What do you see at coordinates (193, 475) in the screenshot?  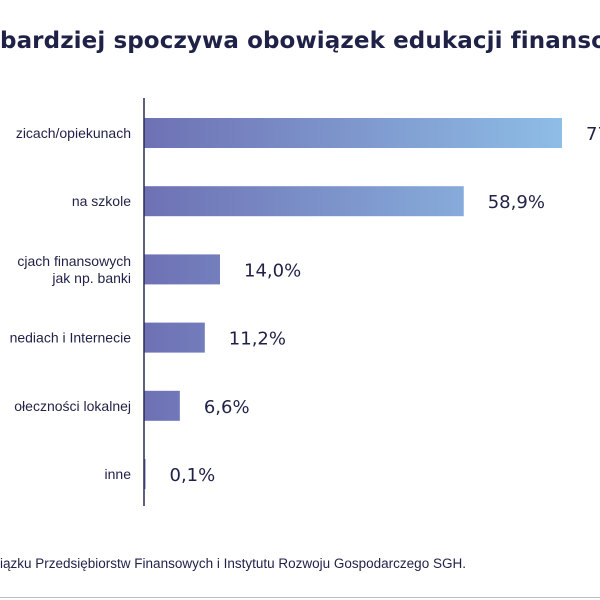 I see `value-label: 0,1%` at bounding box center [193, 475].